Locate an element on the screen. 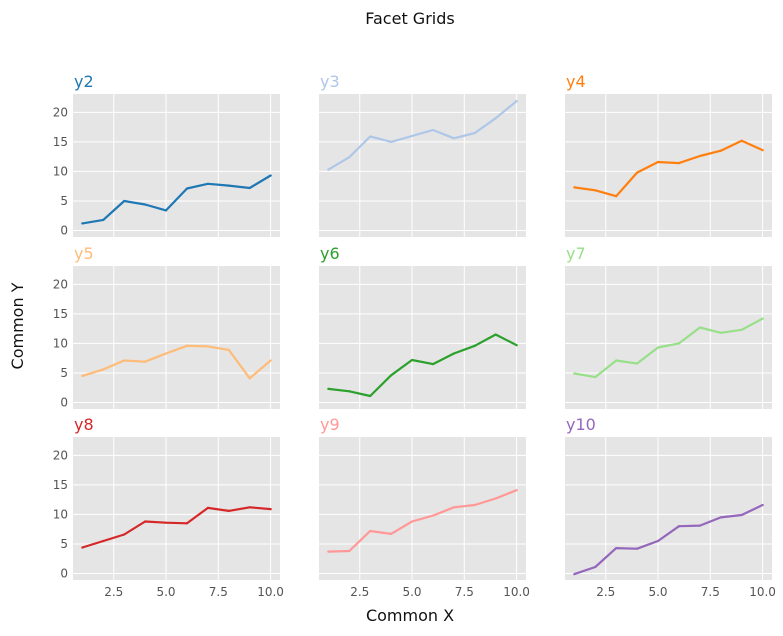 Image resolution: width=783 pixels, height=636 pixels. series-line-y7 is located at coordinates (668, 348).